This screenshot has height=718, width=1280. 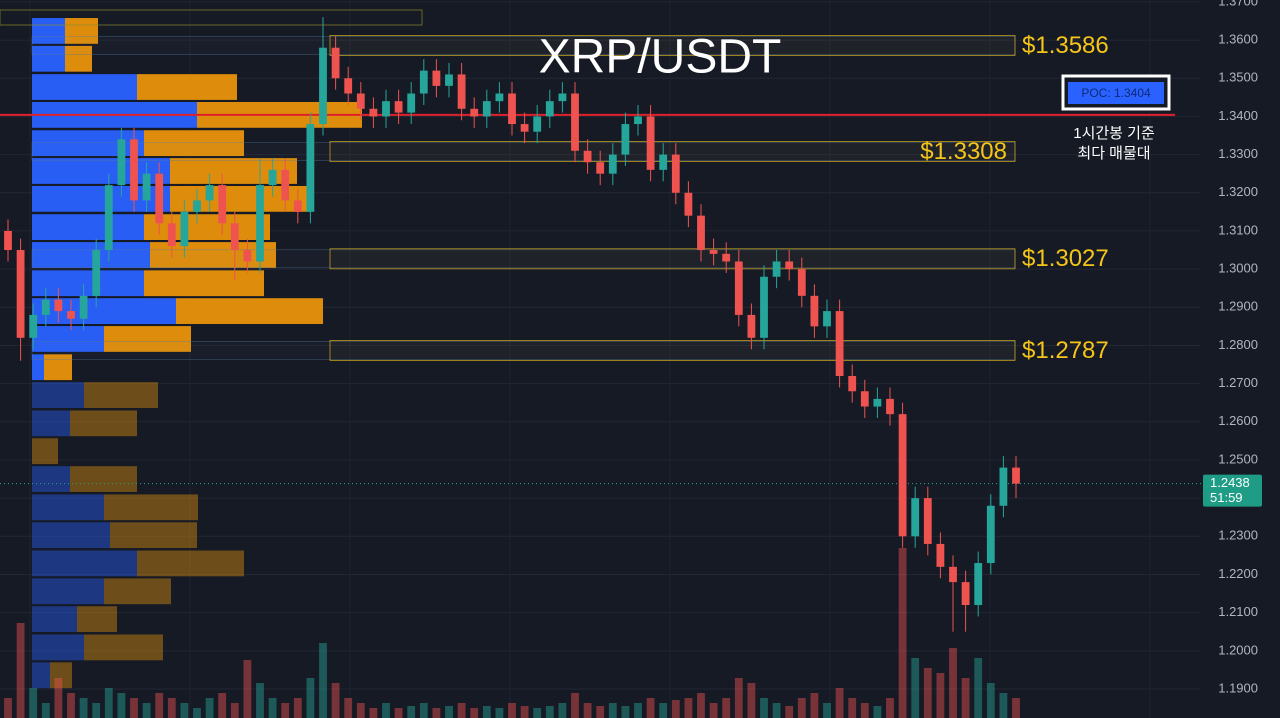 What do you see at coordinates (1113, 153) in the screenshot?
I see `poc-note: 최다 매물대` at bounding box center [1113, 153].